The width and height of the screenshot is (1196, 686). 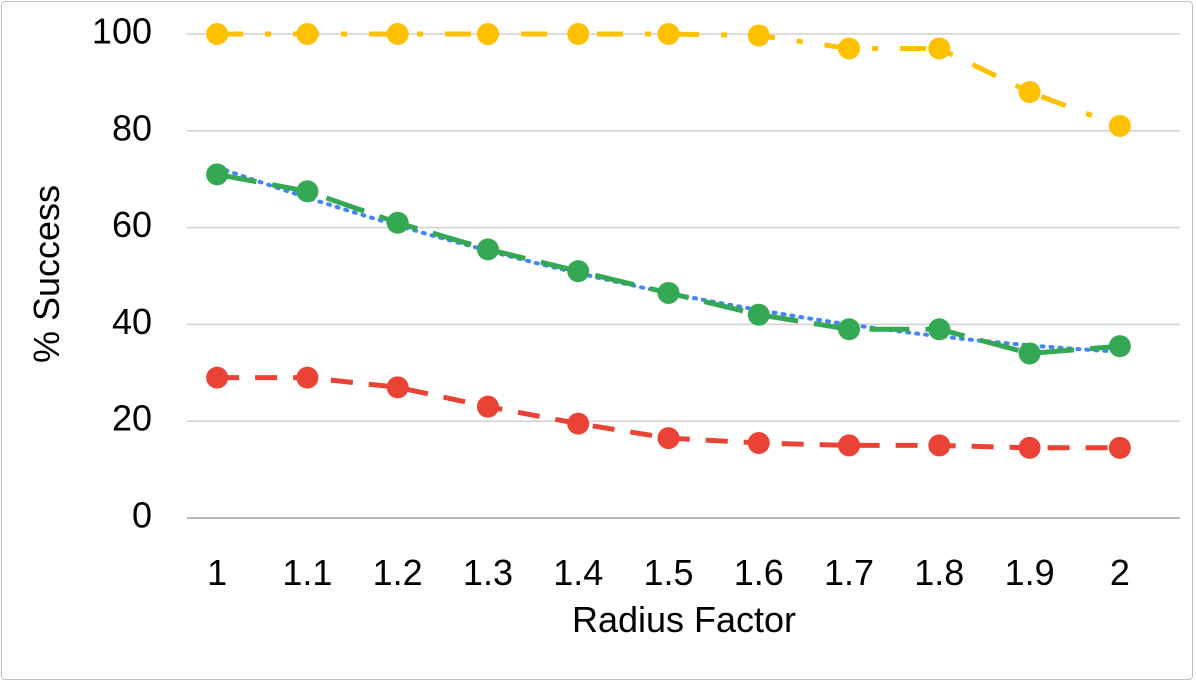 I want to click on series-line, so click(x=669, y=80).